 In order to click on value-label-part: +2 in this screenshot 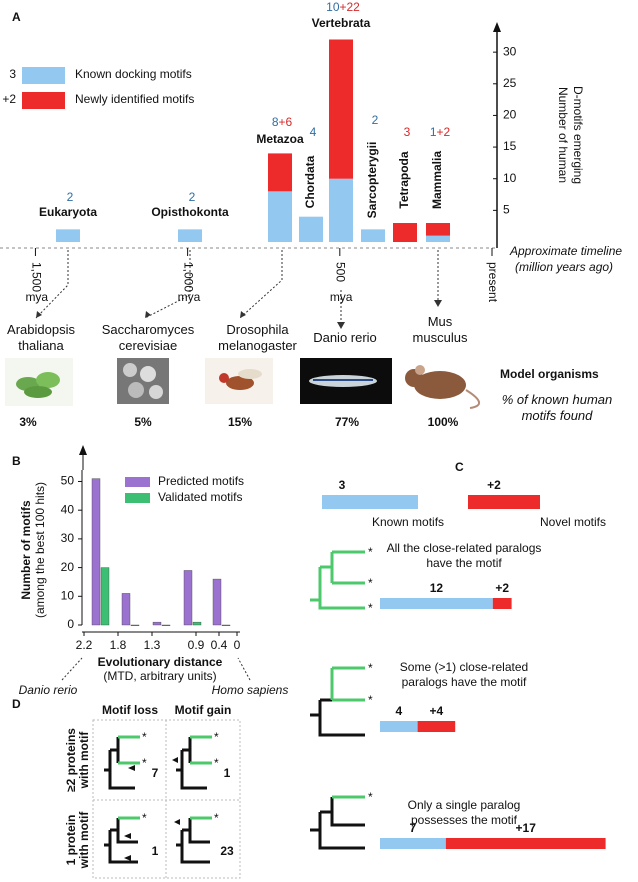, I will do `click(444, 132)`.